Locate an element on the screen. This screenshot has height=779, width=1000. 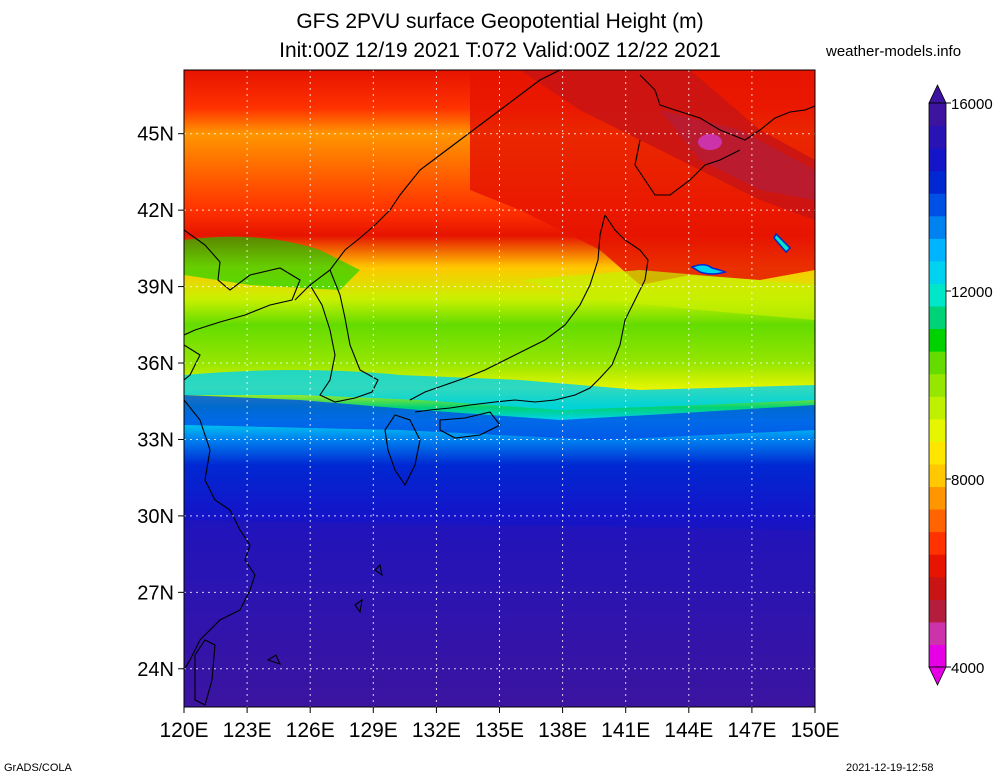
colorbar-bottom-arrow is located at coordinates (937, 676).